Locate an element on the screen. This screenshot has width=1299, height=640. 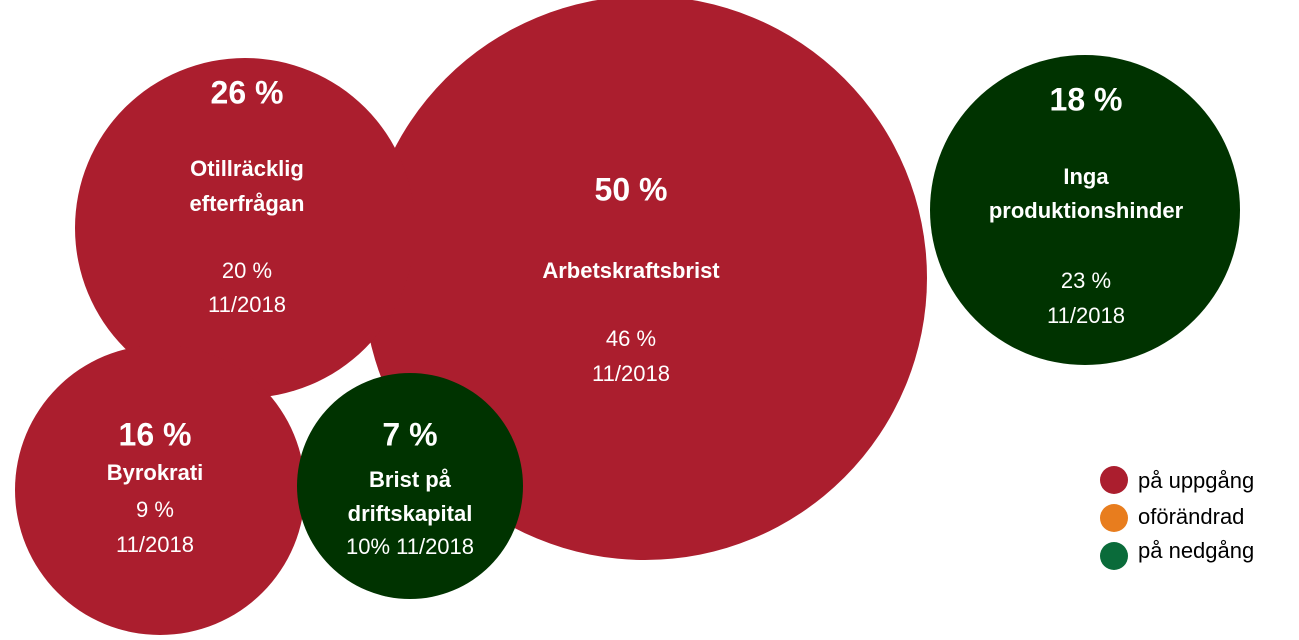
label: produktionshinder is located at coordinates (1086, 210).